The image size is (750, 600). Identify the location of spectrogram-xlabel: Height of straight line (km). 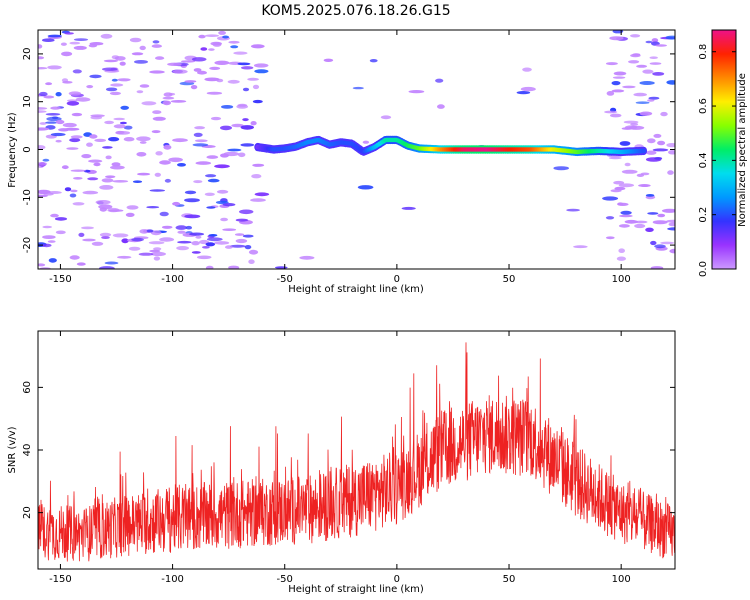
(356, 289).